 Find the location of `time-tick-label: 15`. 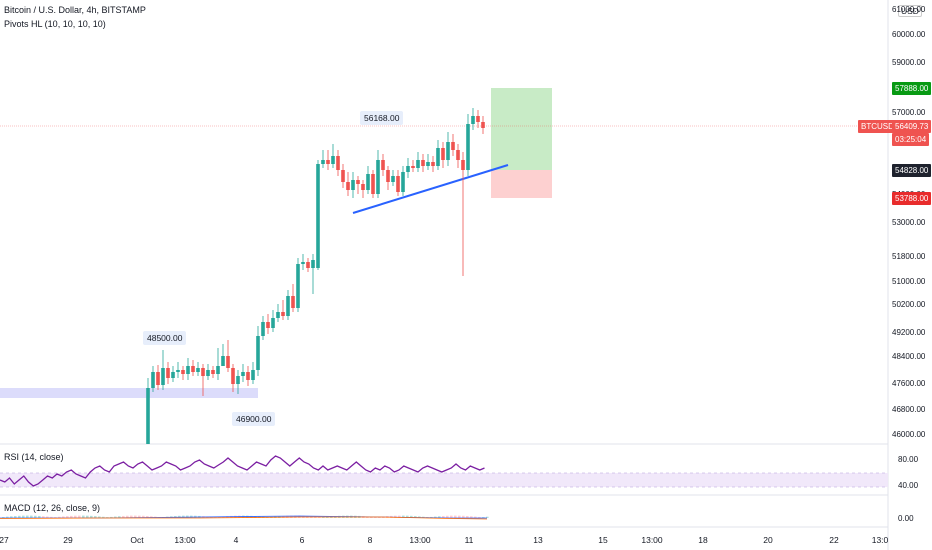

time-tick-label: 15 is located at coordinates (603, 540).